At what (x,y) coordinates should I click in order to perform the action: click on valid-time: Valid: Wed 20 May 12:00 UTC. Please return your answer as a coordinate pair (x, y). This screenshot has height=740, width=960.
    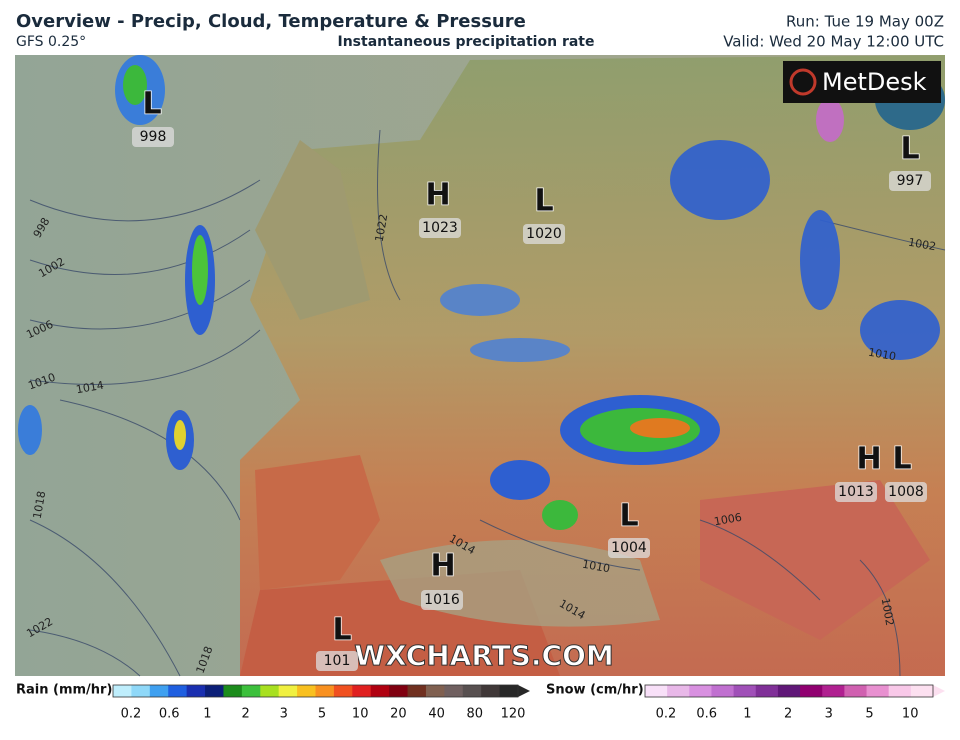
    Looking at the image, I should click on (833, 42).